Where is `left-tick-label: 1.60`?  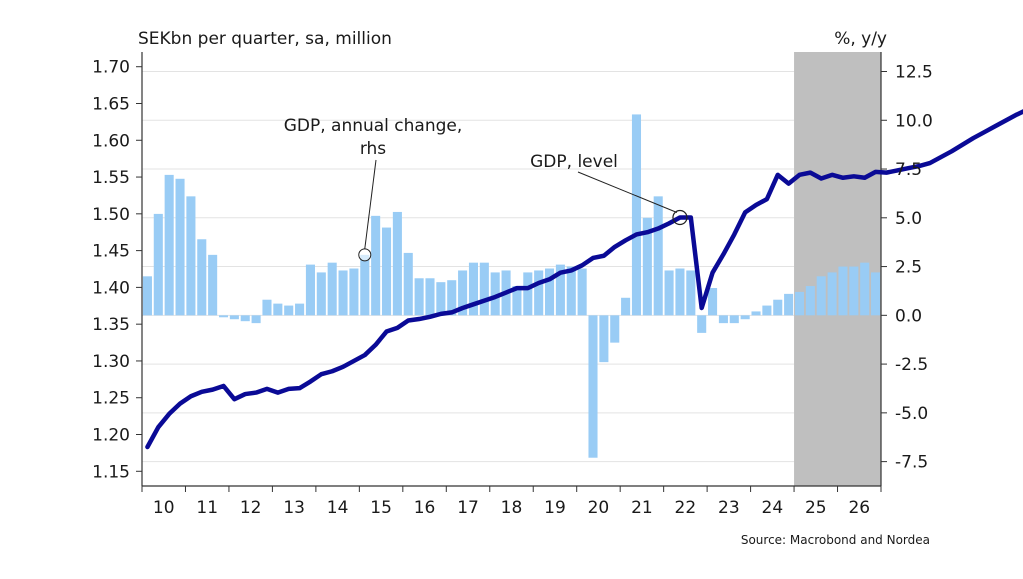
left-tick-label: 1.60 is located at coordinates (111, 141).